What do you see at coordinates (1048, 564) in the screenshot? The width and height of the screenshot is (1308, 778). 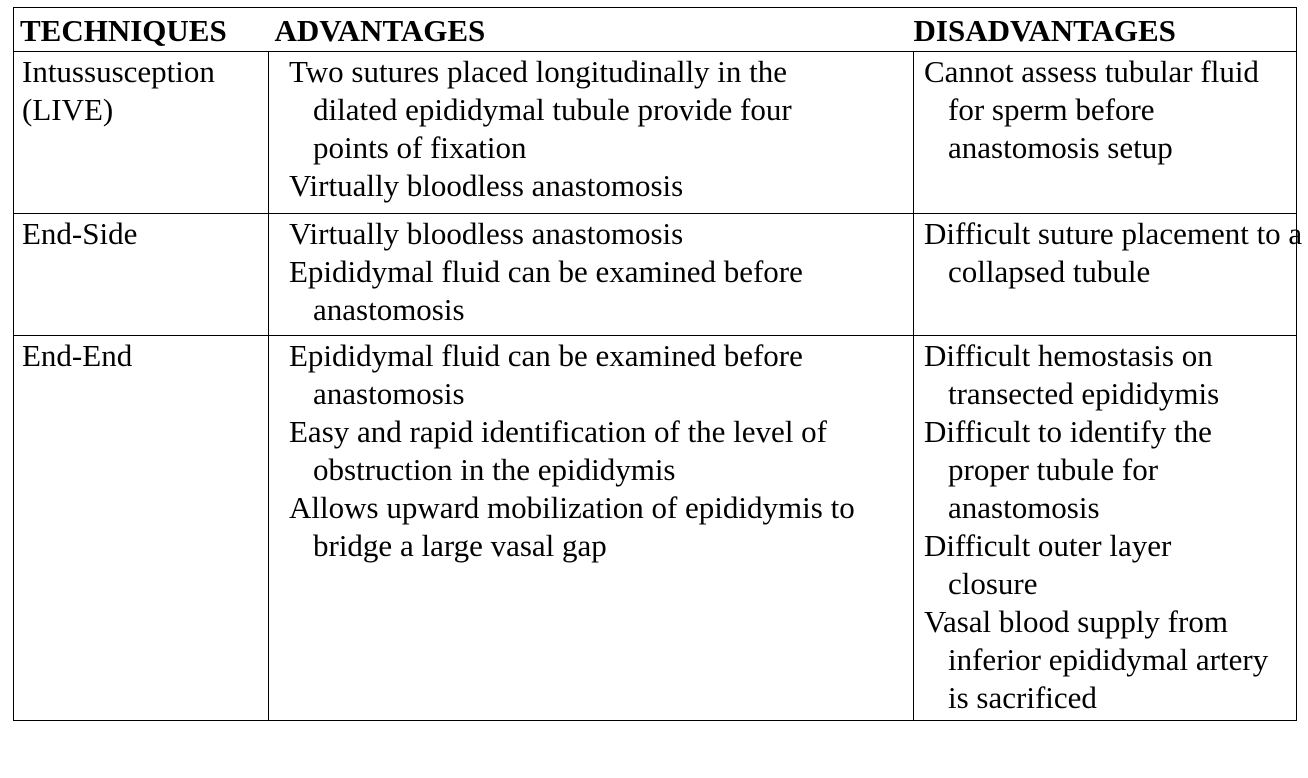 I see `disadvantage-item: Difficult outer layer closure` at bounding box center [1048, 564].